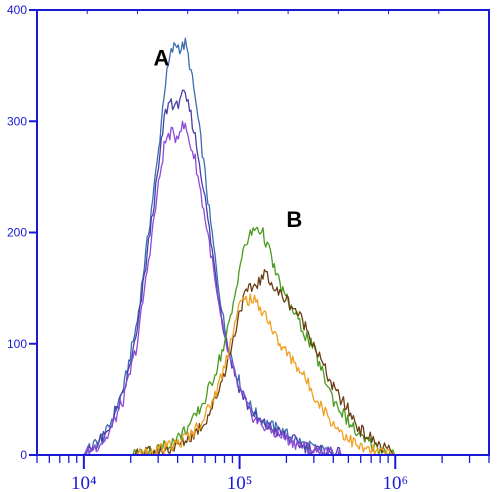 Image resolution: width=499 pixels, height=492 pixels. I want to click on y-tick-label: 300, so click(17, 121).